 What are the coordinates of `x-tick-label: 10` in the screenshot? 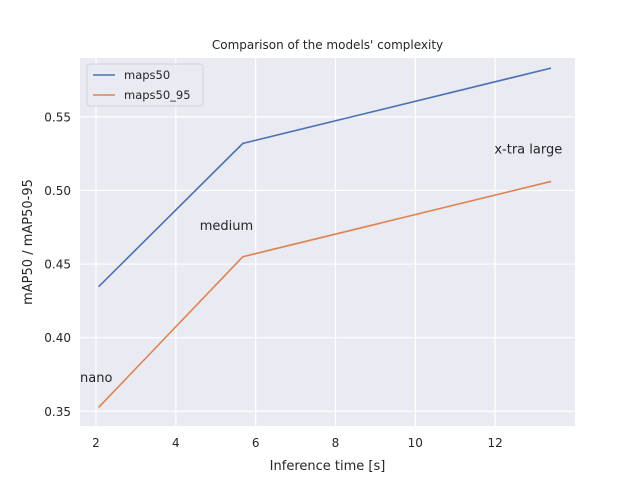 It's located at (415, 443).